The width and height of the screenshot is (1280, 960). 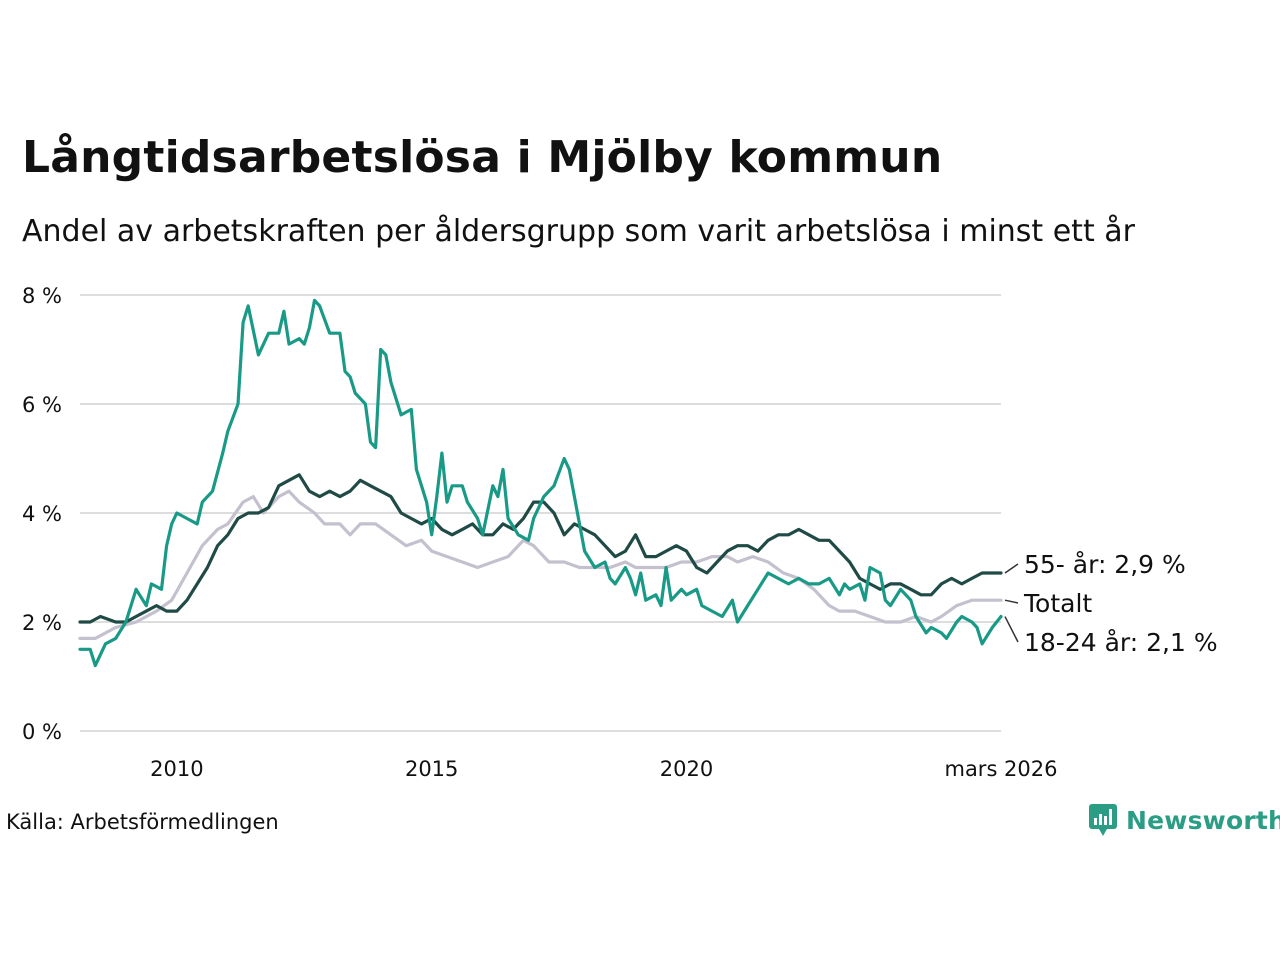 I want to click on y-axis-ticks: 0 % 2 % 4 % 6 % 8 %, so click(x=42, y=514).